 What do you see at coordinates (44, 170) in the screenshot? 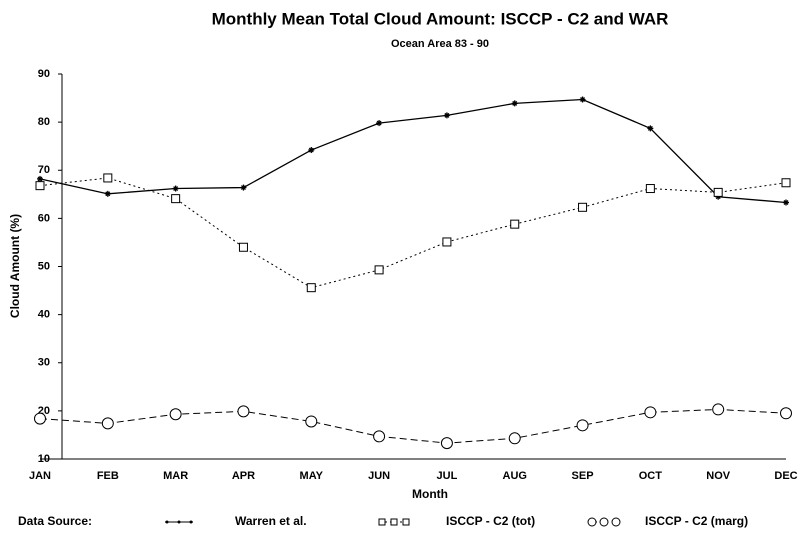
I see `y-tick-label: 70` at bounding box center [44, 170].